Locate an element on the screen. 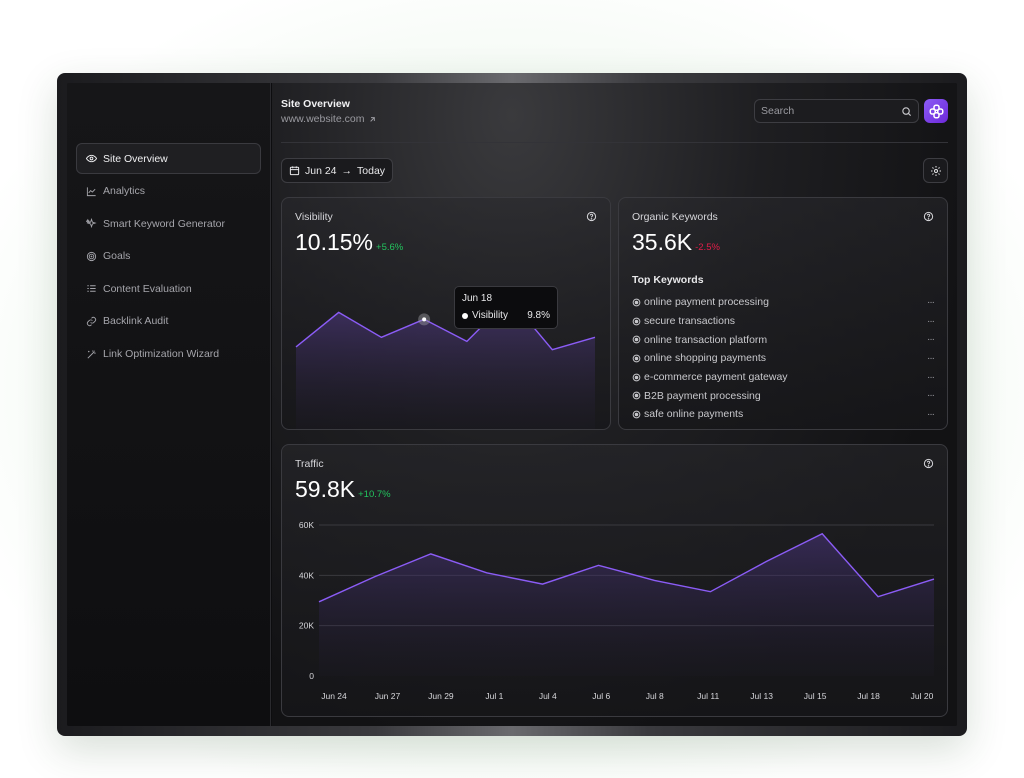  x-tick-label: Jul 11 is located at coordinates (708, 696).